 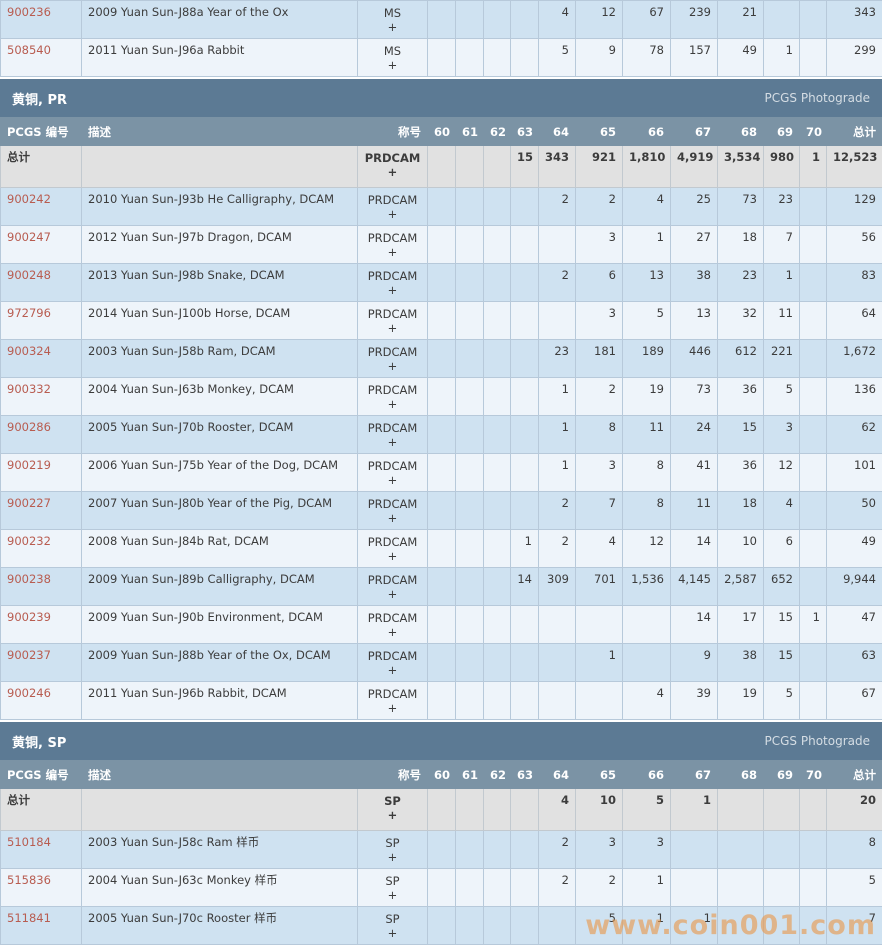 What do you see at coordinates (694, 359) in the screenshot?
I see `grade-count-cell: 446` at bounding box center [694, 359].